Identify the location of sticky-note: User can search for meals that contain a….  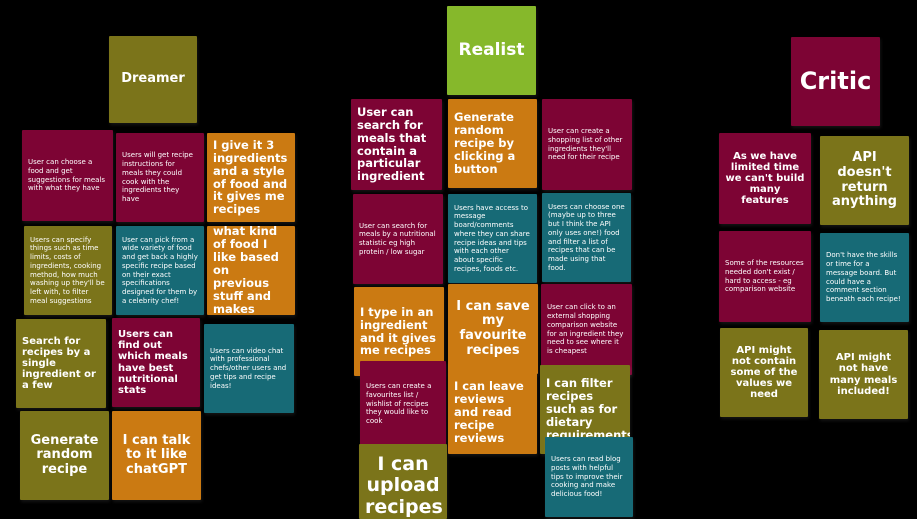
(396, 144).